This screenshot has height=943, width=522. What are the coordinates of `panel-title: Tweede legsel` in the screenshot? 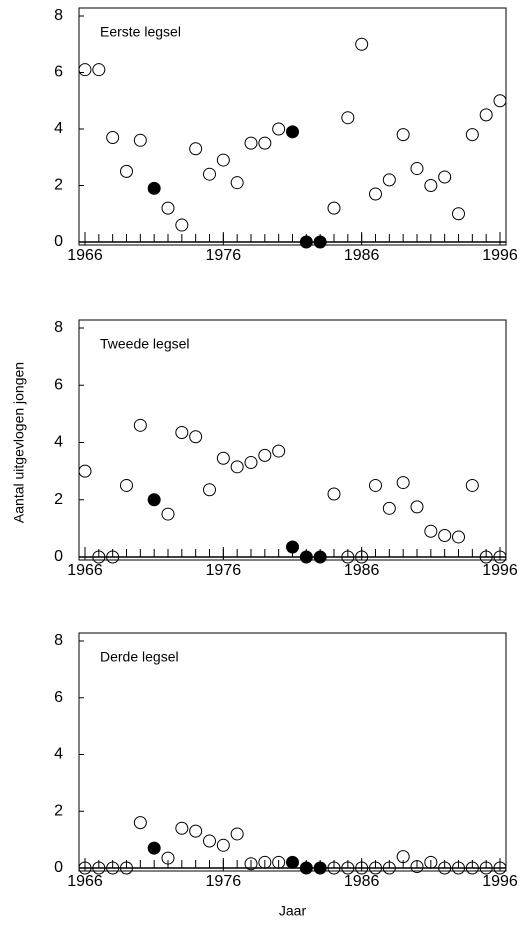 It's located at (145, 344).